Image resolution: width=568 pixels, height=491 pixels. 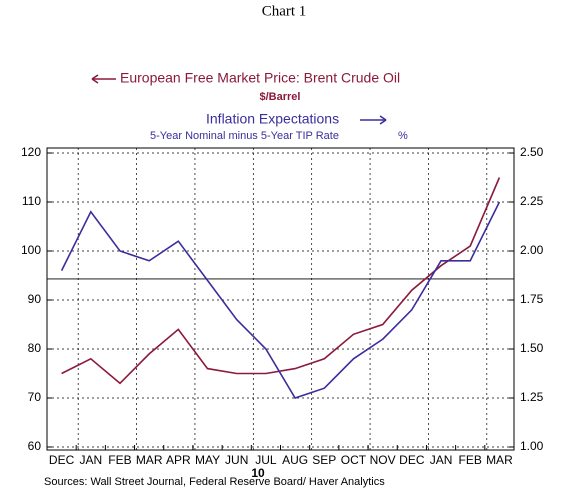 I want to click on year-label: 10, so click(x=258, y=473).